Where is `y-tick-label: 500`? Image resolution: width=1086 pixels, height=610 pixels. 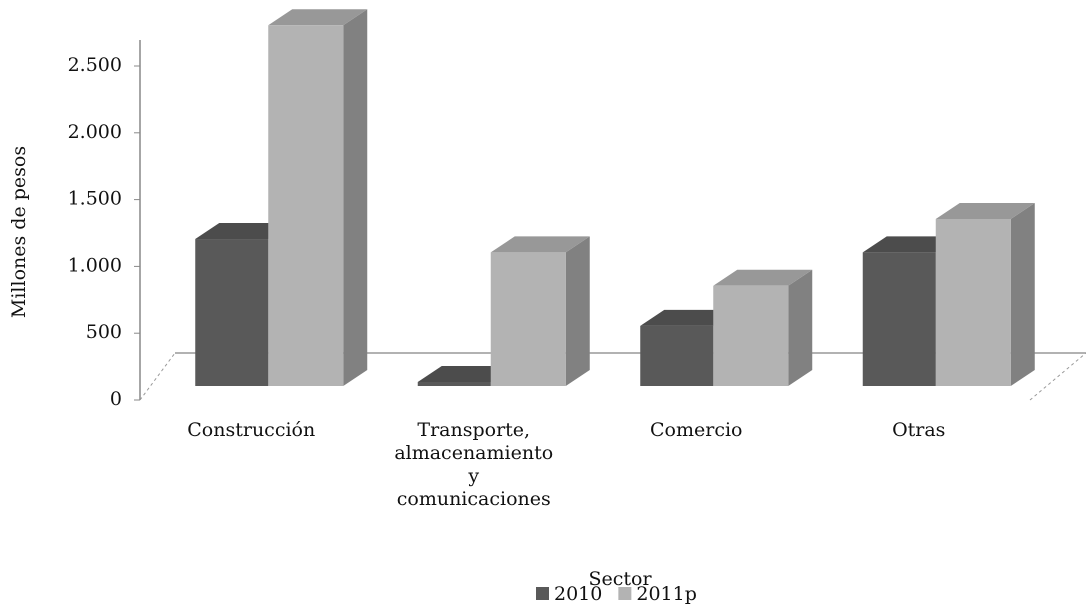 y-tick-label: 500 is located at coordinates (104, 332).